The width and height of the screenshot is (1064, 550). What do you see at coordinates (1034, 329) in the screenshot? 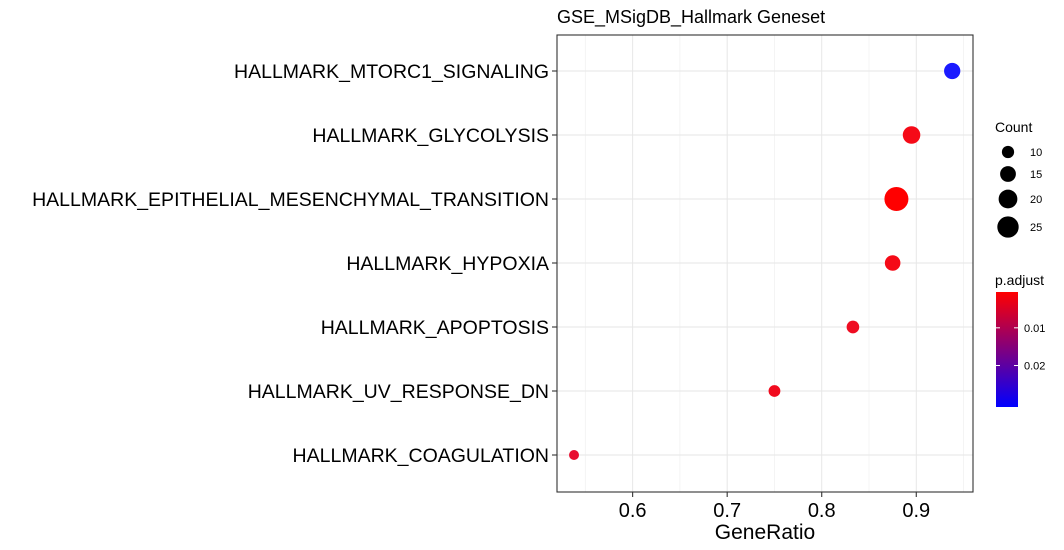
I see `legend-p-adjust-label: 0.01` at bounding box center [1034, 329].